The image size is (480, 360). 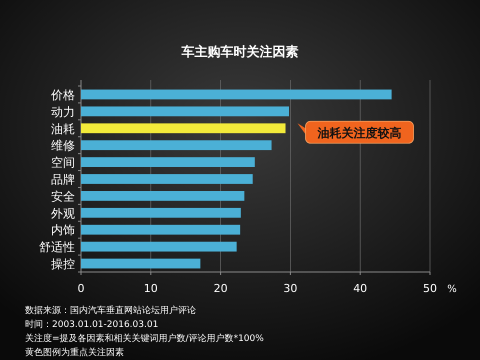 What do you see at coordinates (63, 111) in the screenshot?
I see `y-tick-label: 动力` at bounding box center [63, 111].